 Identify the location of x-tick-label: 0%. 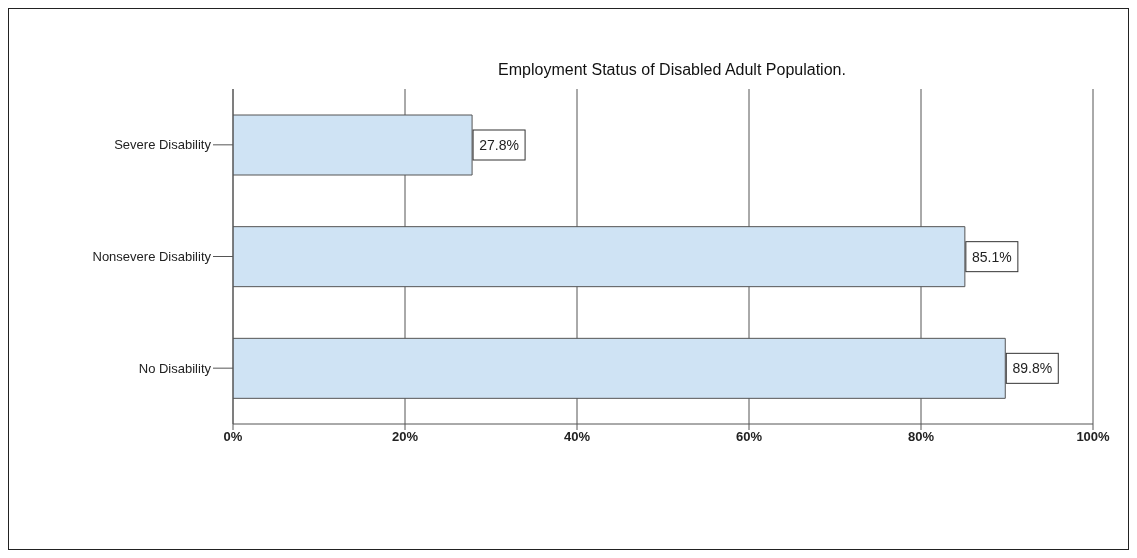
(233, 437).